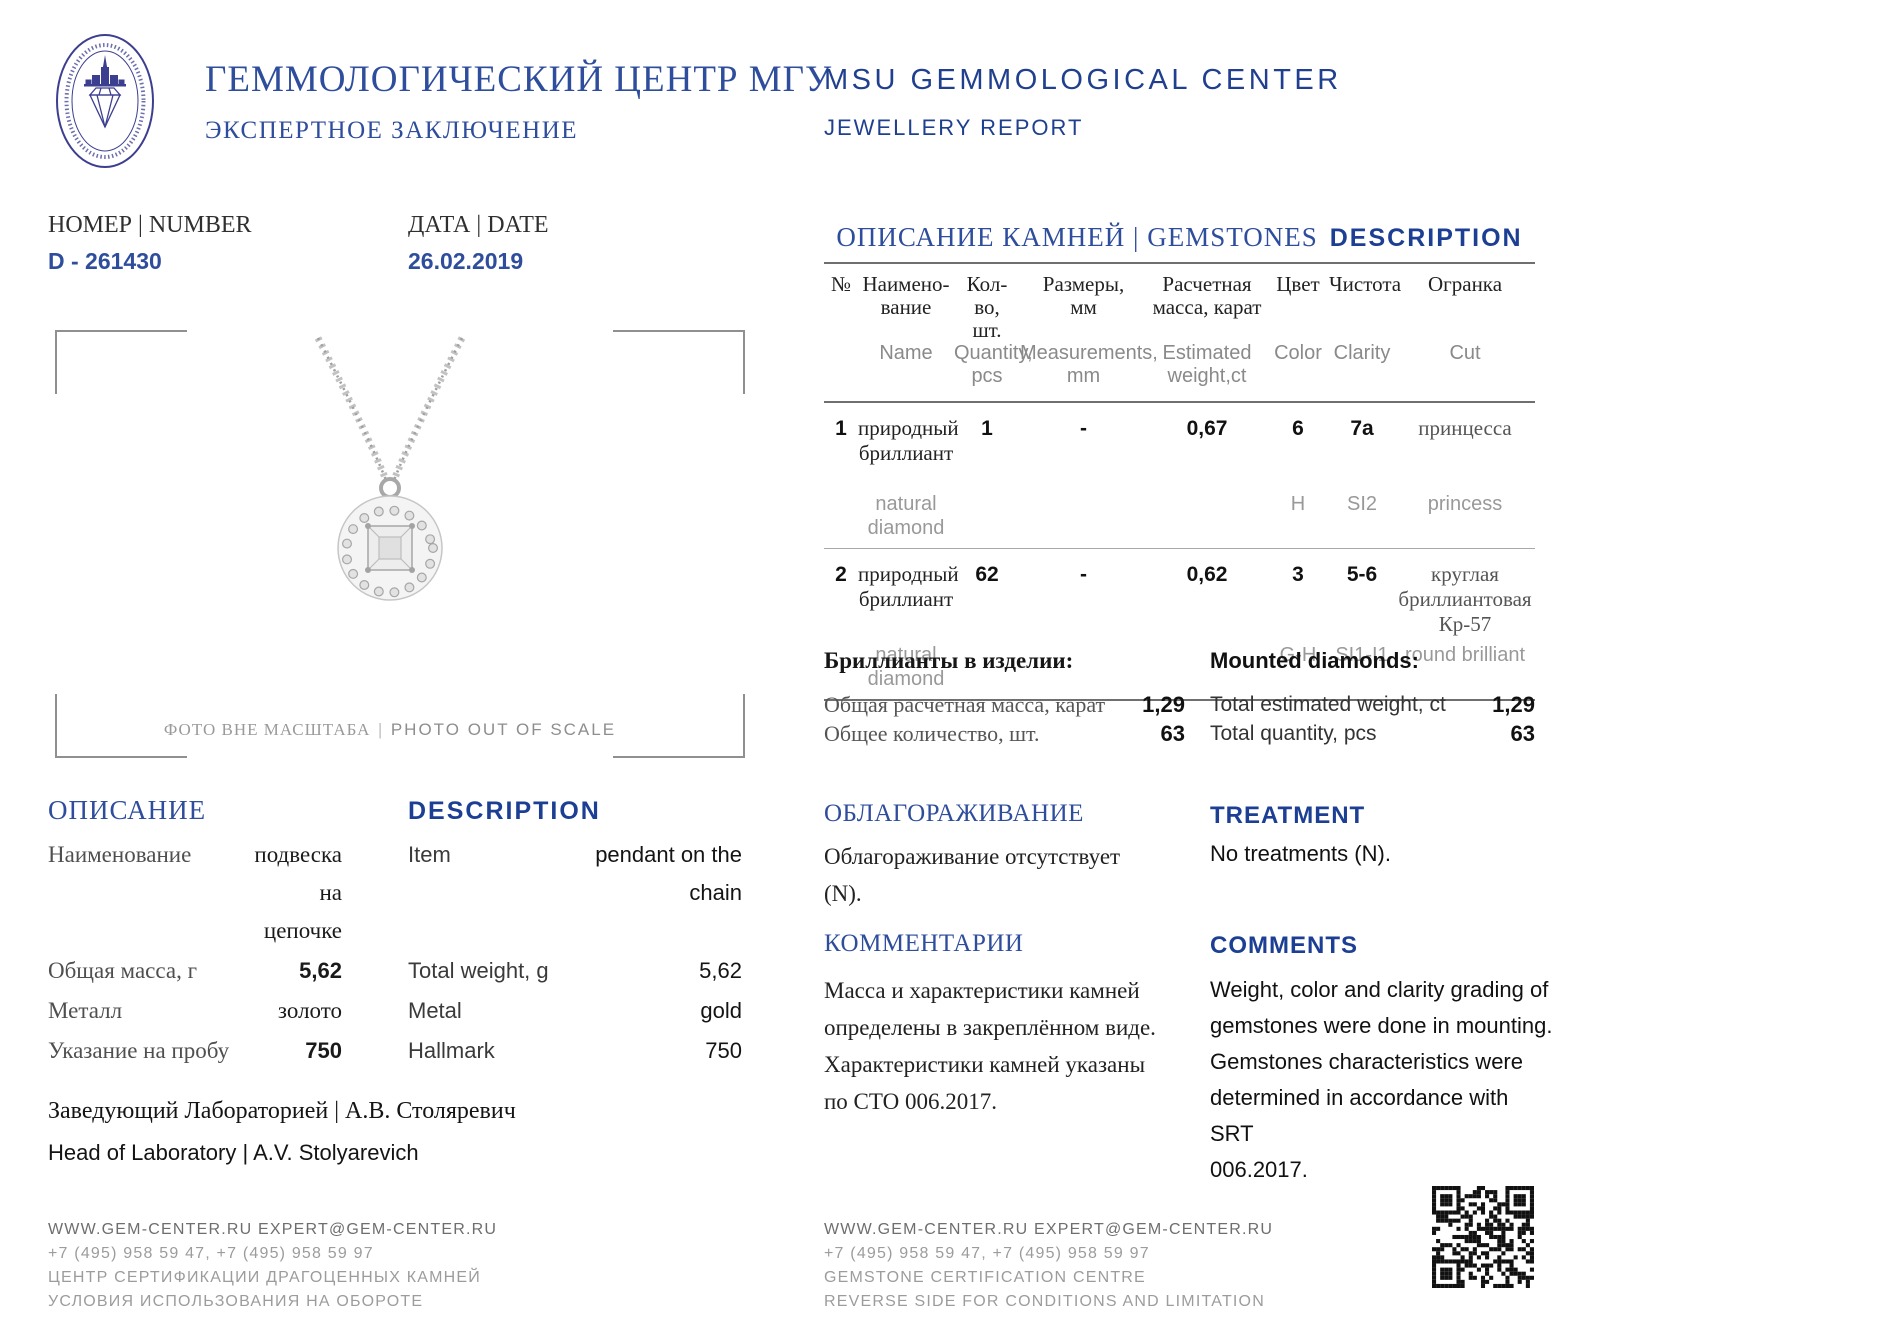 This screenshot has height=1328, width=1888. Describe the element at coordinates (1362, 428) in the screenshot. I see `cell-clarity-ru: 7a` at that location.